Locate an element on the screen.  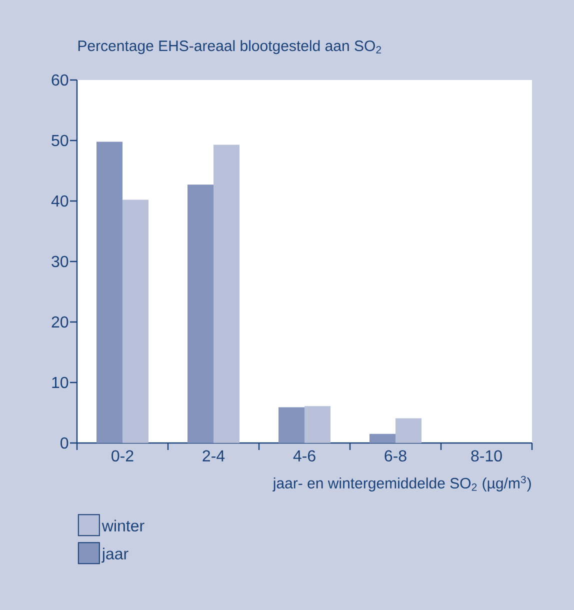
x-axis-title: jaar- en wintergemiddelde SO$_{2}$ (µg/m$^{3}$) is located at coordinates (401, 484).